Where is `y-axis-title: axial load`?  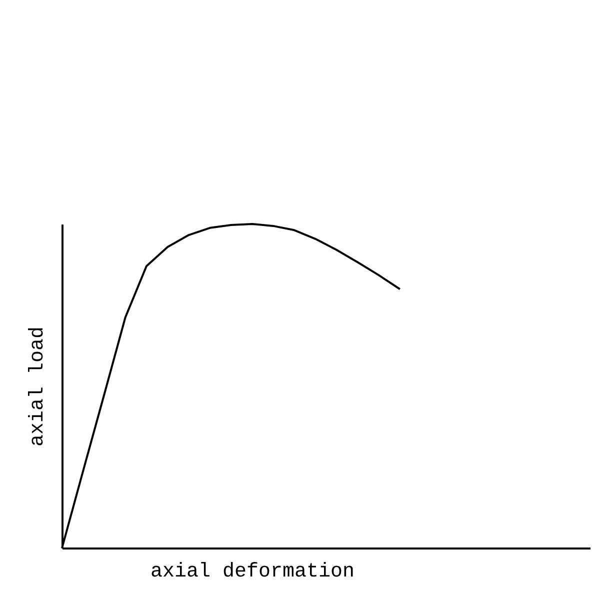 y-axis-title: axial load is located at coordinates (38, 386).